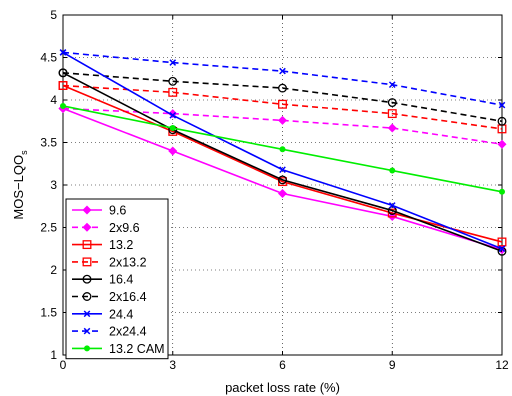 The image size is (512, 396). What do you see at coordinates (53, 100) in the screenshot?
I see `y-tick-label: 4` at bounding box center [53, 100].